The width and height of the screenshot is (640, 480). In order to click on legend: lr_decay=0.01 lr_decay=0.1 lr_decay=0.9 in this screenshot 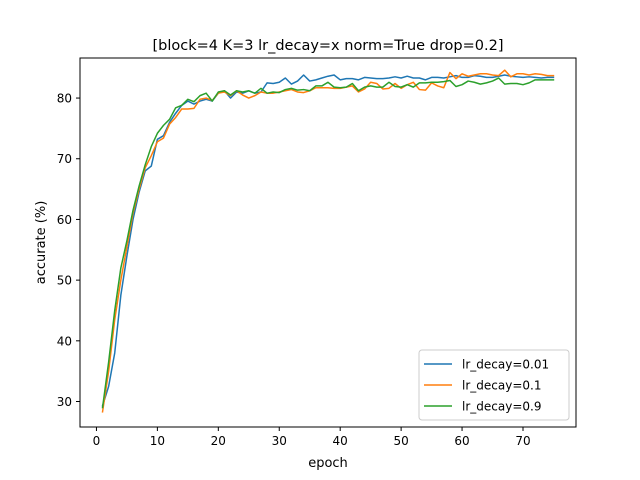, I will do `click(494, 385)`.